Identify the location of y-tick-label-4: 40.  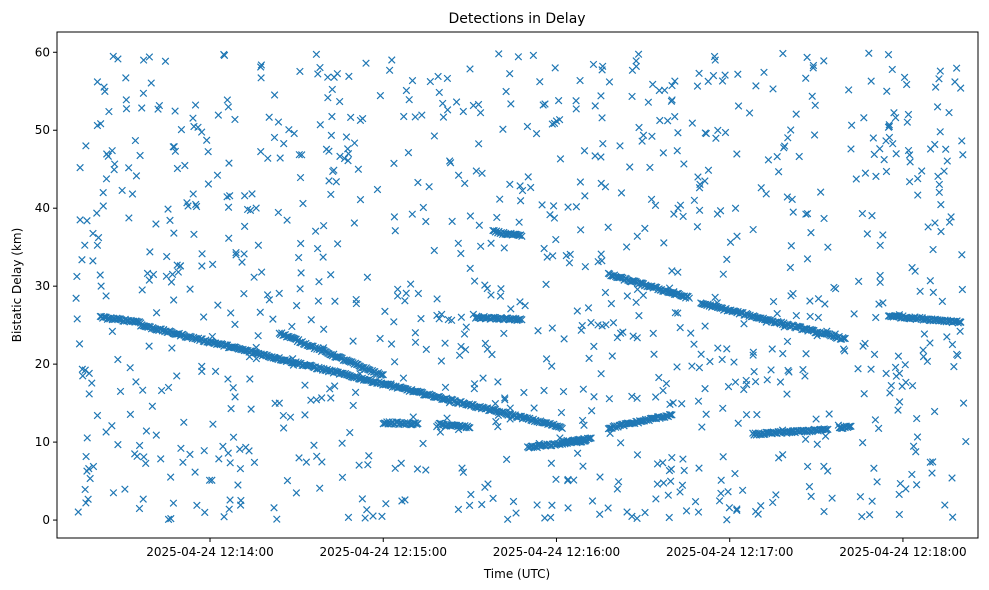
(42, 208).